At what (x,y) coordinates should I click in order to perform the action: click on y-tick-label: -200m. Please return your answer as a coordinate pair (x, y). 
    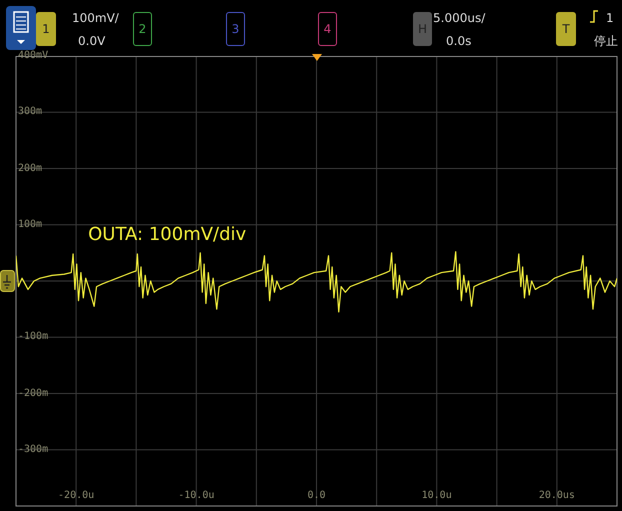
    Looking at the image, I should click on (33, 394).